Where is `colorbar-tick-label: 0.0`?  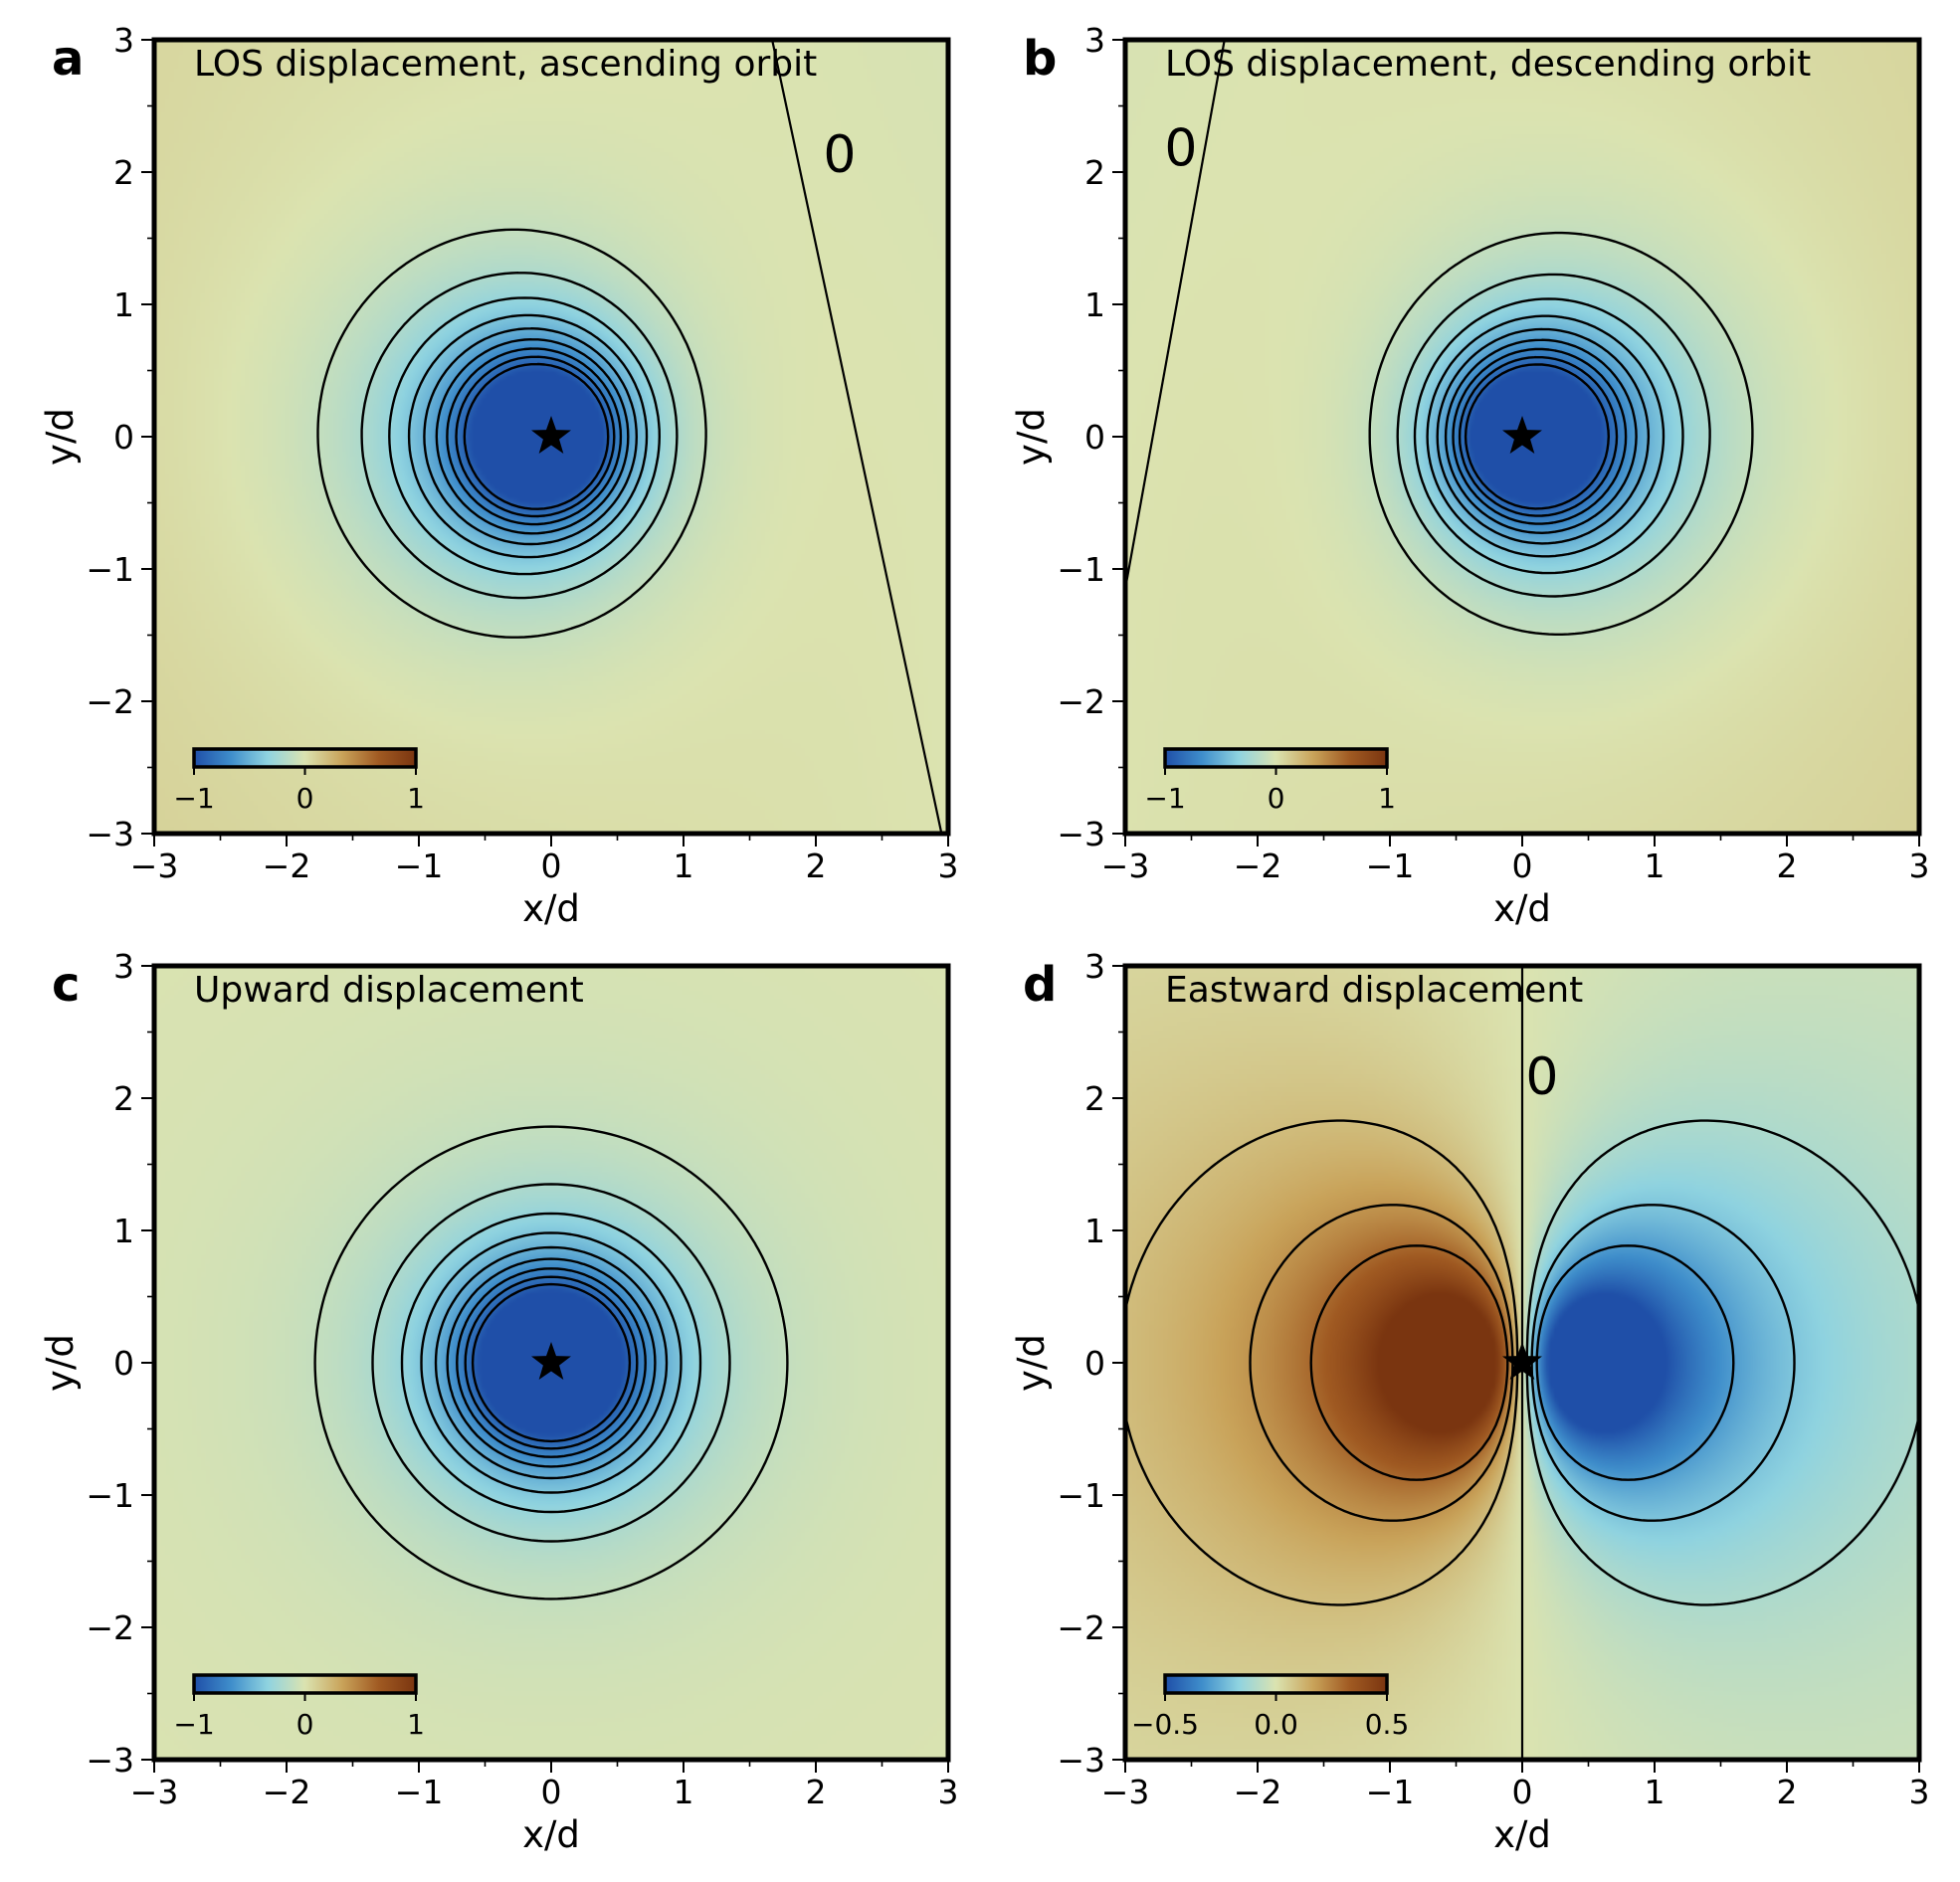 colorbar-tick-label: 0.0 is located at coordinates (1276, 1724).